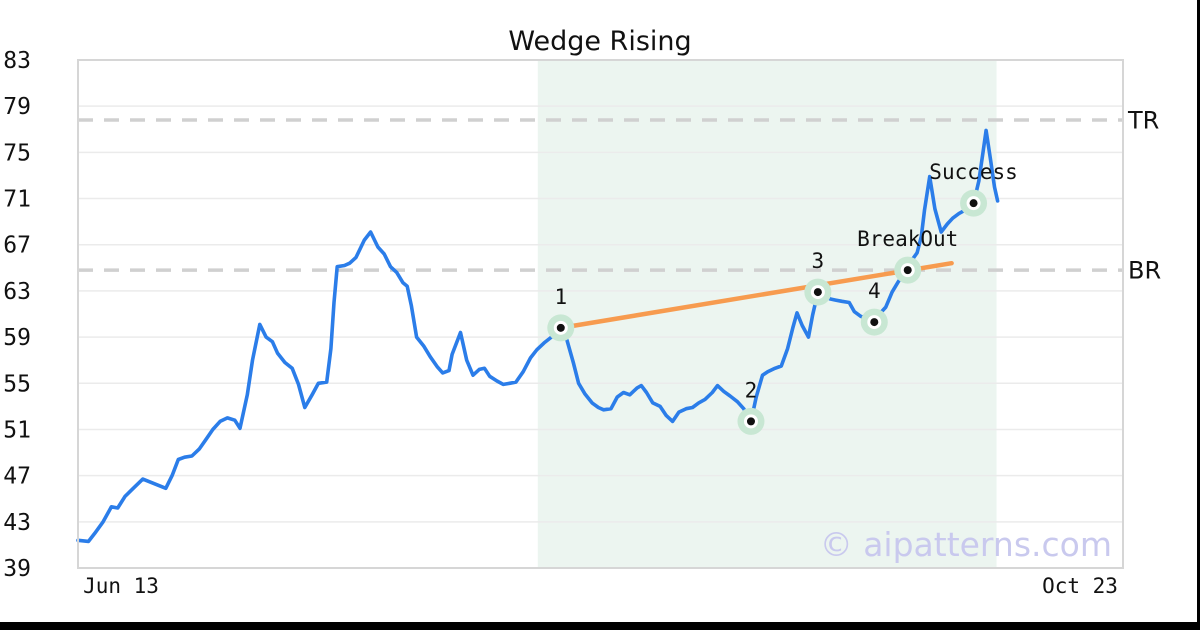 The image size is (1200, 630). What do you see at coordinates (17, 338) in the screenshot?
I see `y-tick-label: 59` at bounding box center [17, 338].